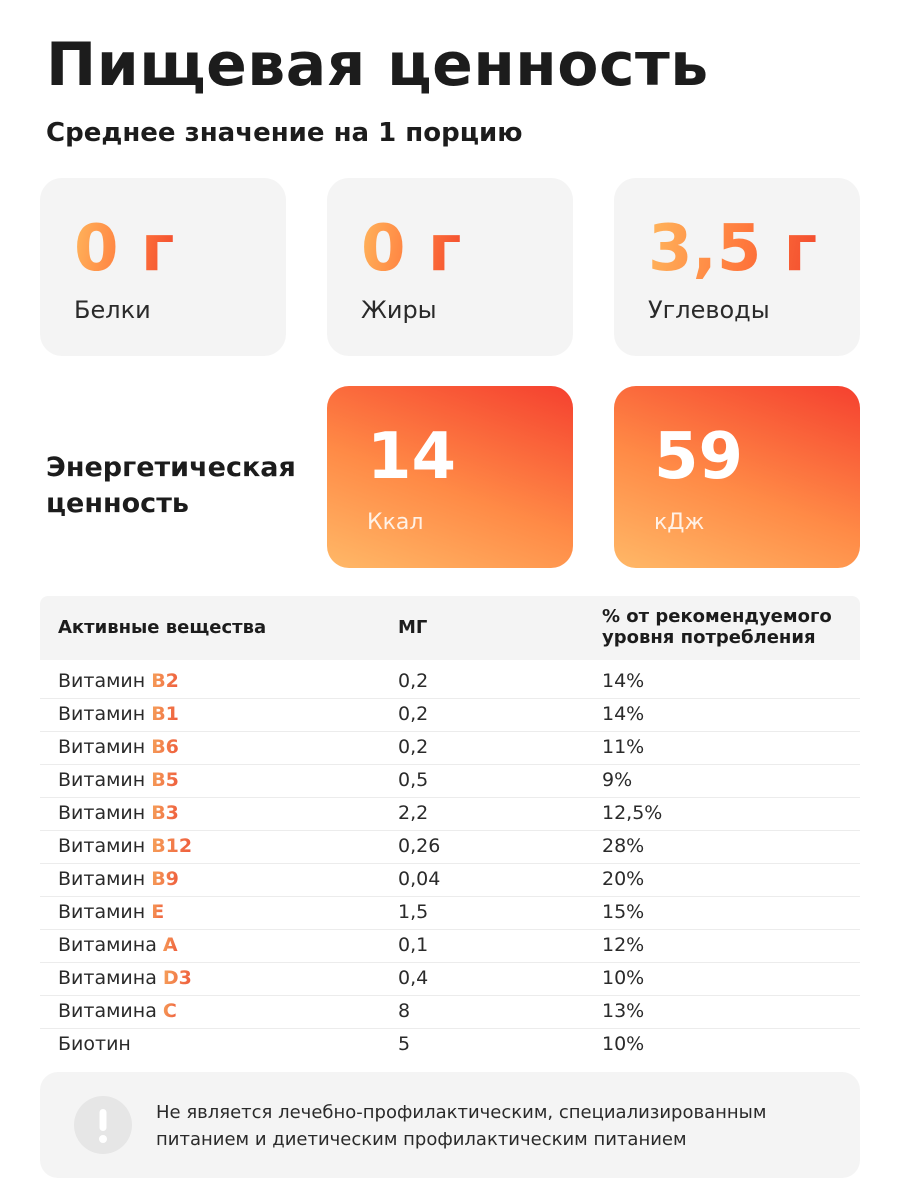 The width and height of the screenshot is (900, 1200). Describe the element at coordinates (377, 65) in the screenshot. I see `page-title: Пищевая ценность` at that location.